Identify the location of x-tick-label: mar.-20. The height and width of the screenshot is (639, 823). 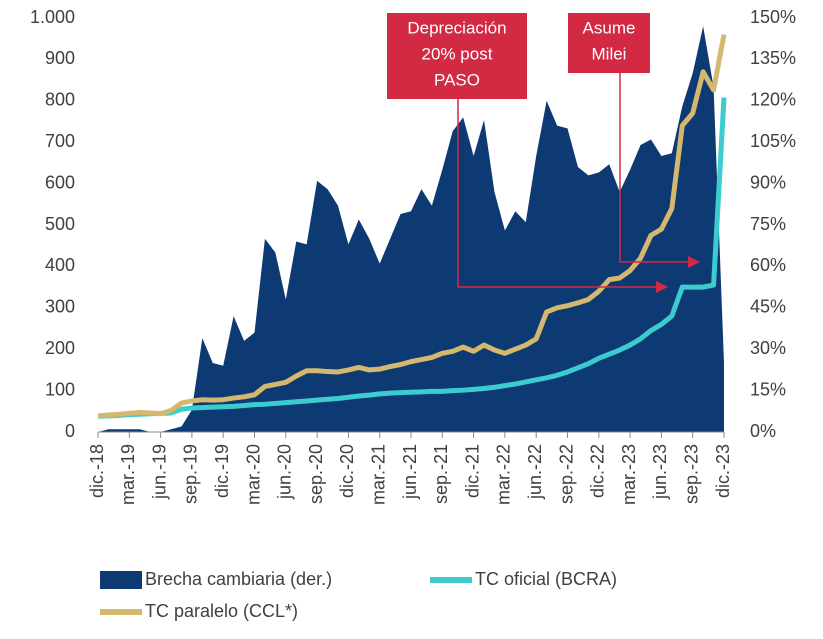
(253, 474).